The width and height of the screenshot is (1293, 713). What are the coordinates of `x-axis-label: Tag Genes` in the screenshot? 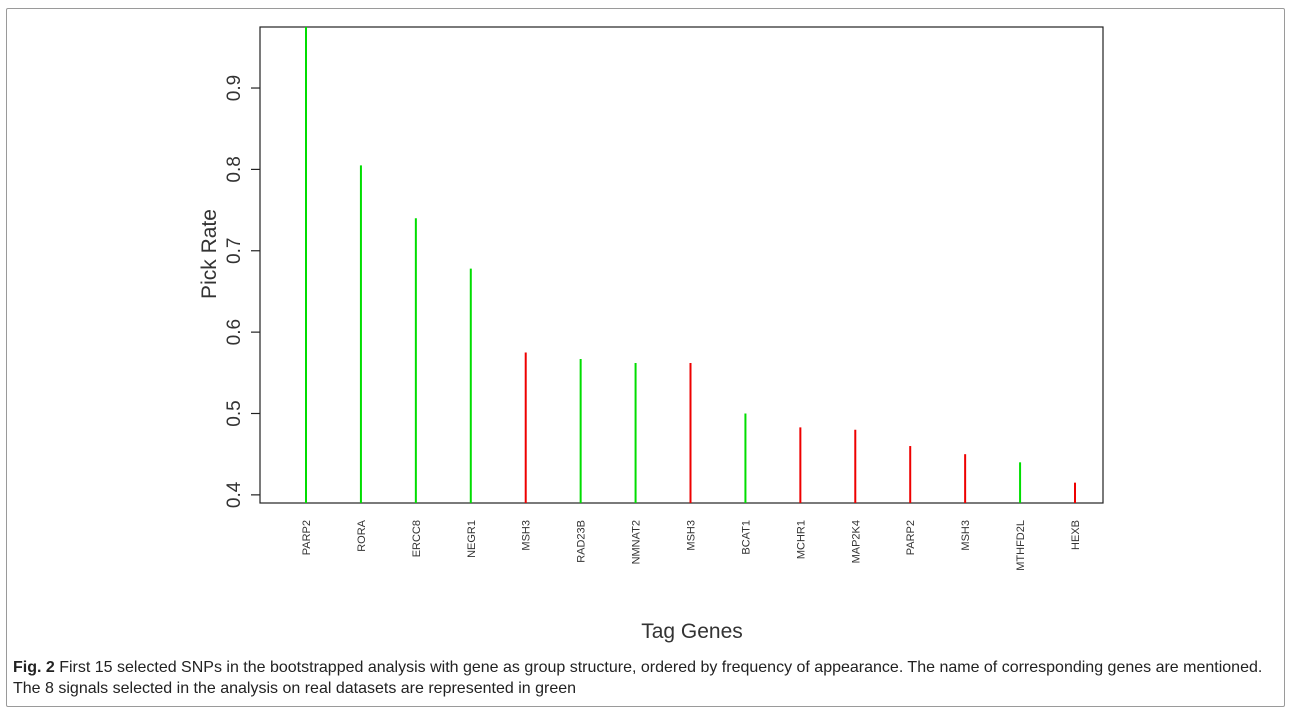 It's located at (692, 631).